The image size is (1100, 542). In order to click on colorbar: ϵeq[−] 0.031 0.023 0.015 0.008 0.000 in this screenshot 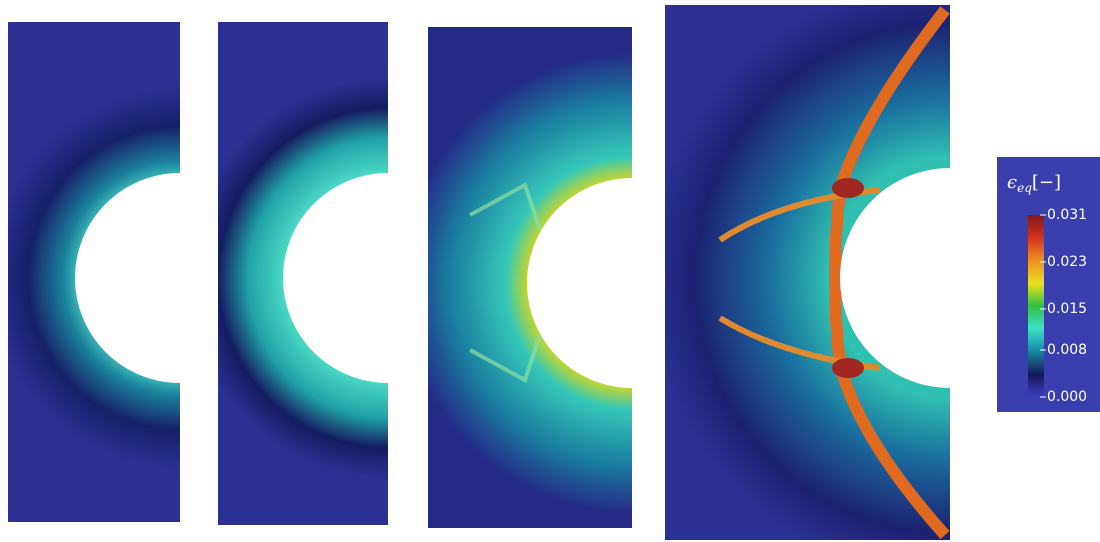, I will do `click(1048, 284)`.